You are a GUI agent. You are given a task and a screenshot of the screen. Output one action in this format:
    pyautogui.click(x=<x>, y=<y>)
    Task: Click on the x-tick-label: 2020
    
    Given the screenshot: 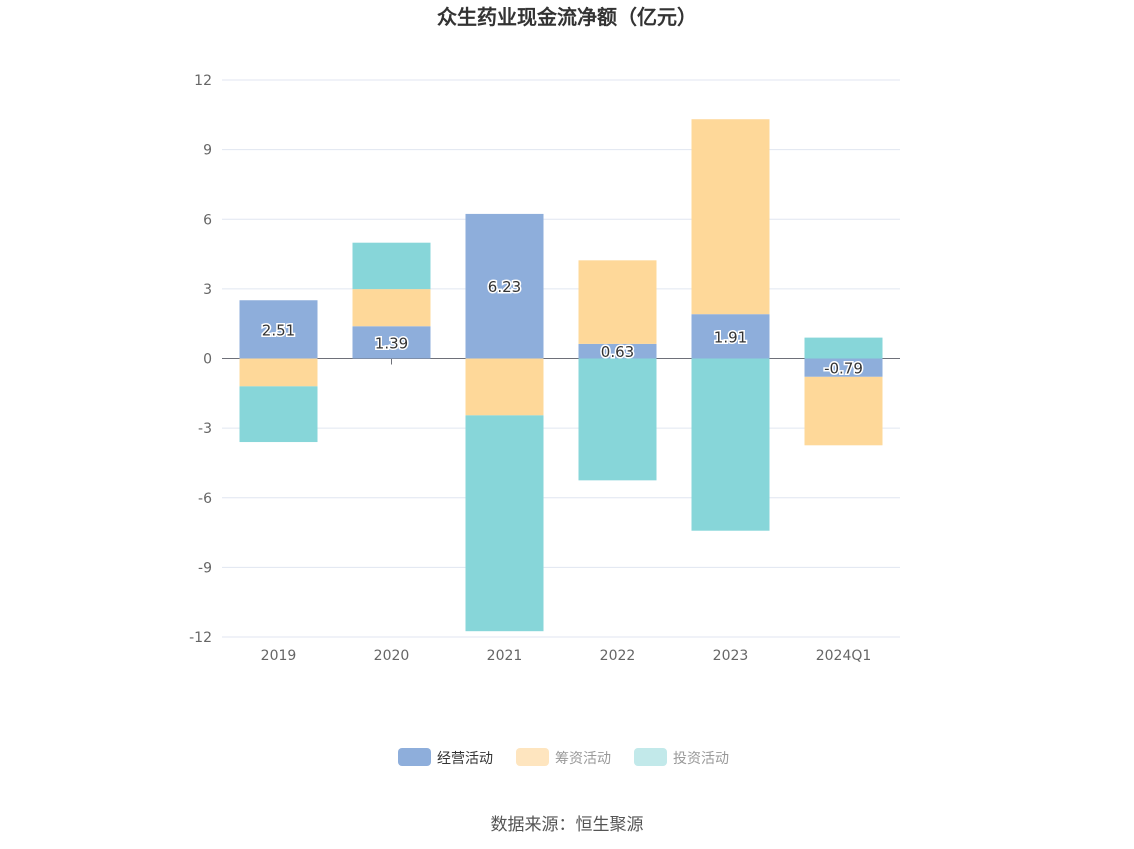 What is the action you would take?
    pyautogui.click(x=392, y=656)
    